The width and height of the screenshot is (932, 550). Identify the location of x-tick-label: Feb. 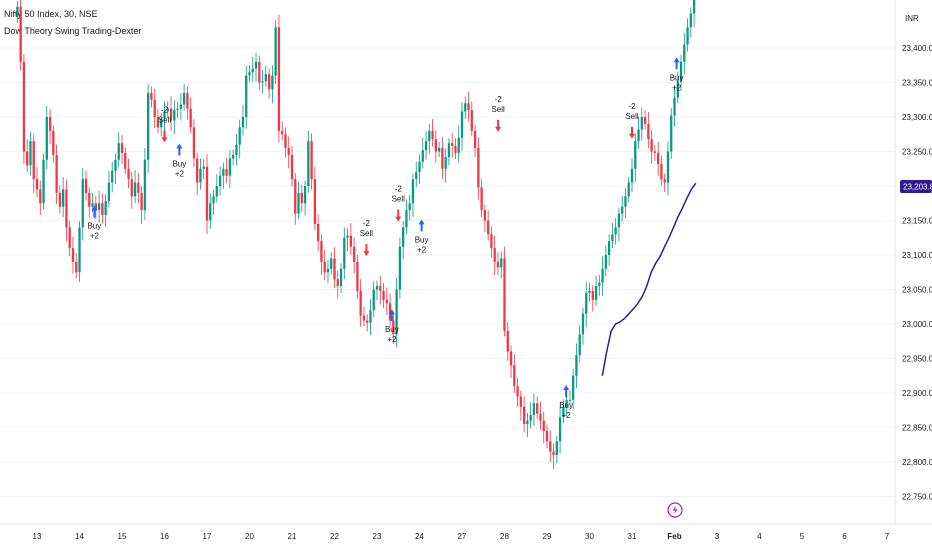
(674, 536).